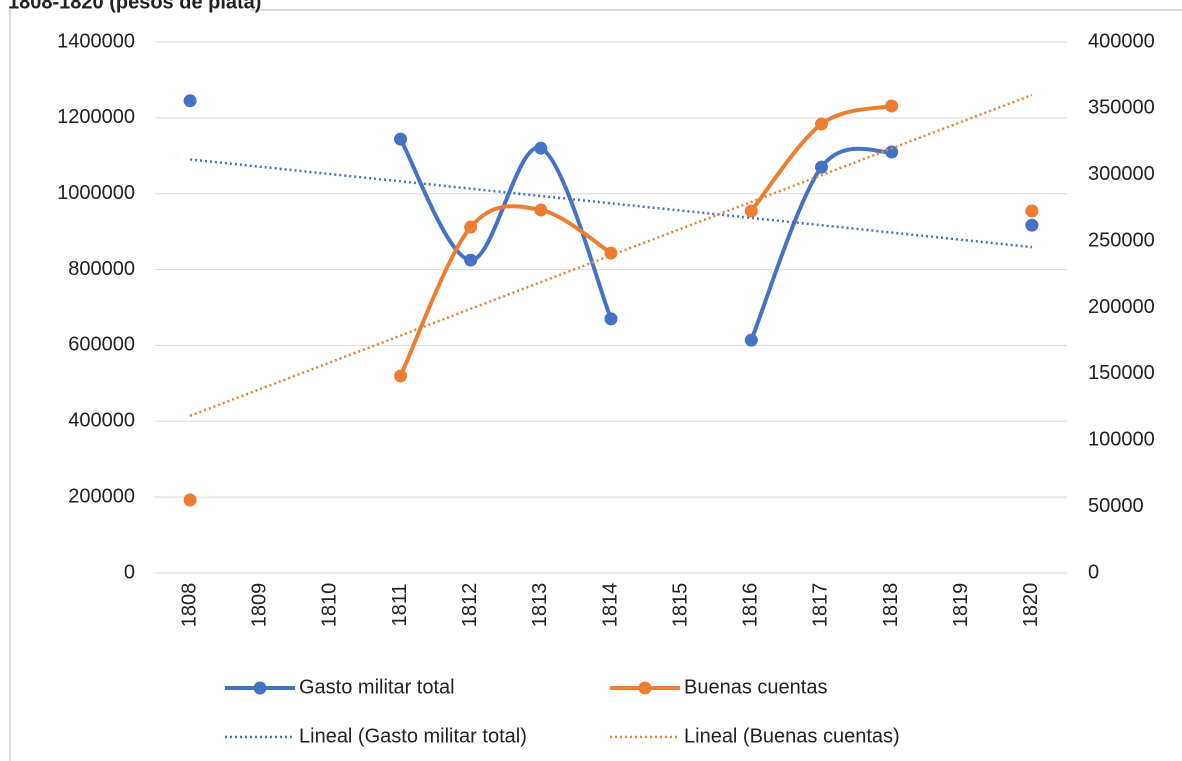 This screenshot has height=761, width=1182. What do you see at coordinates (1121, 440) in the screenshot?
I see `y2-tick-label: 100000` at bounding box center [1121, 440].